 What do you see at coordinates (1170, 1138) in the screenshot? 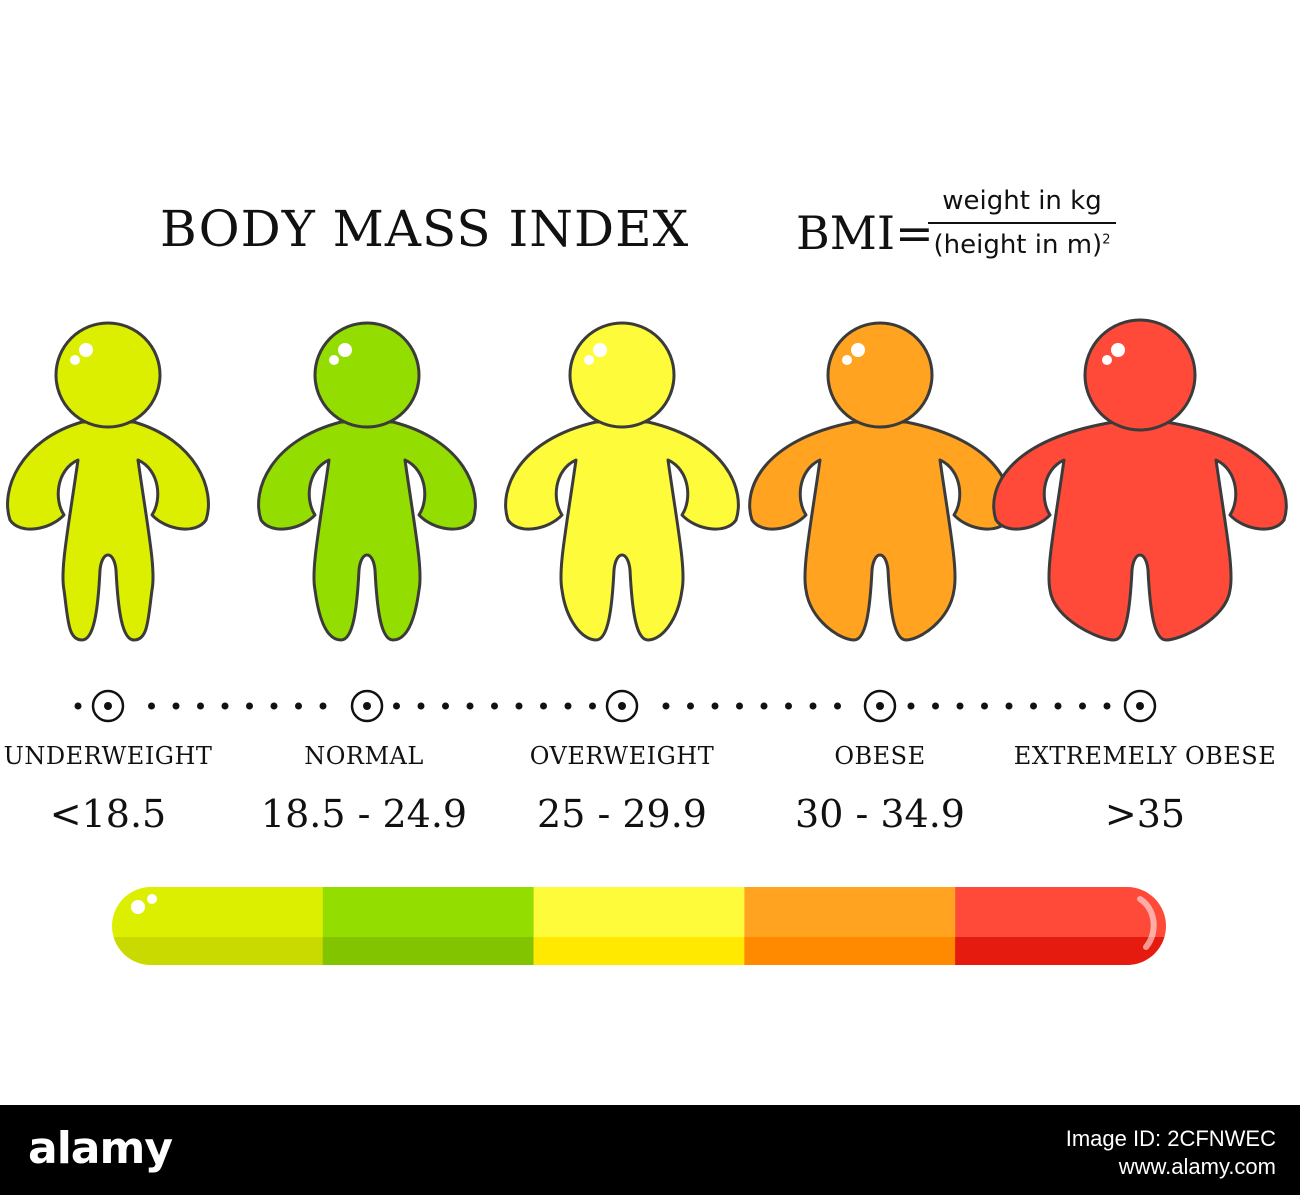
I see `image-id: Image ID: 2CFNWEC` at bounding box center [1170, 1138].